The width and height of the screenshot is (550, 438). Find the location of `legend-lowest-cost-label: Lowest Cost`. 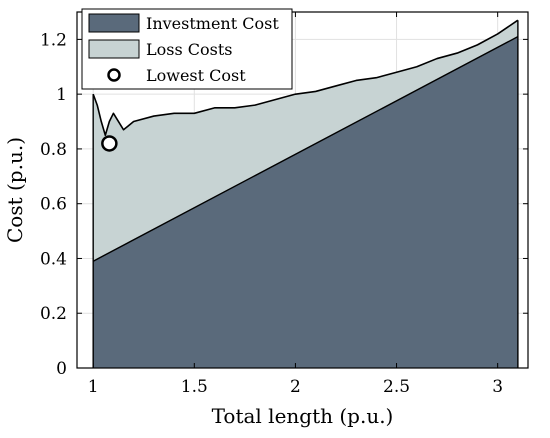

legend-lowest-cost-label: Lowest Cost is located at coordinates (196, 75).